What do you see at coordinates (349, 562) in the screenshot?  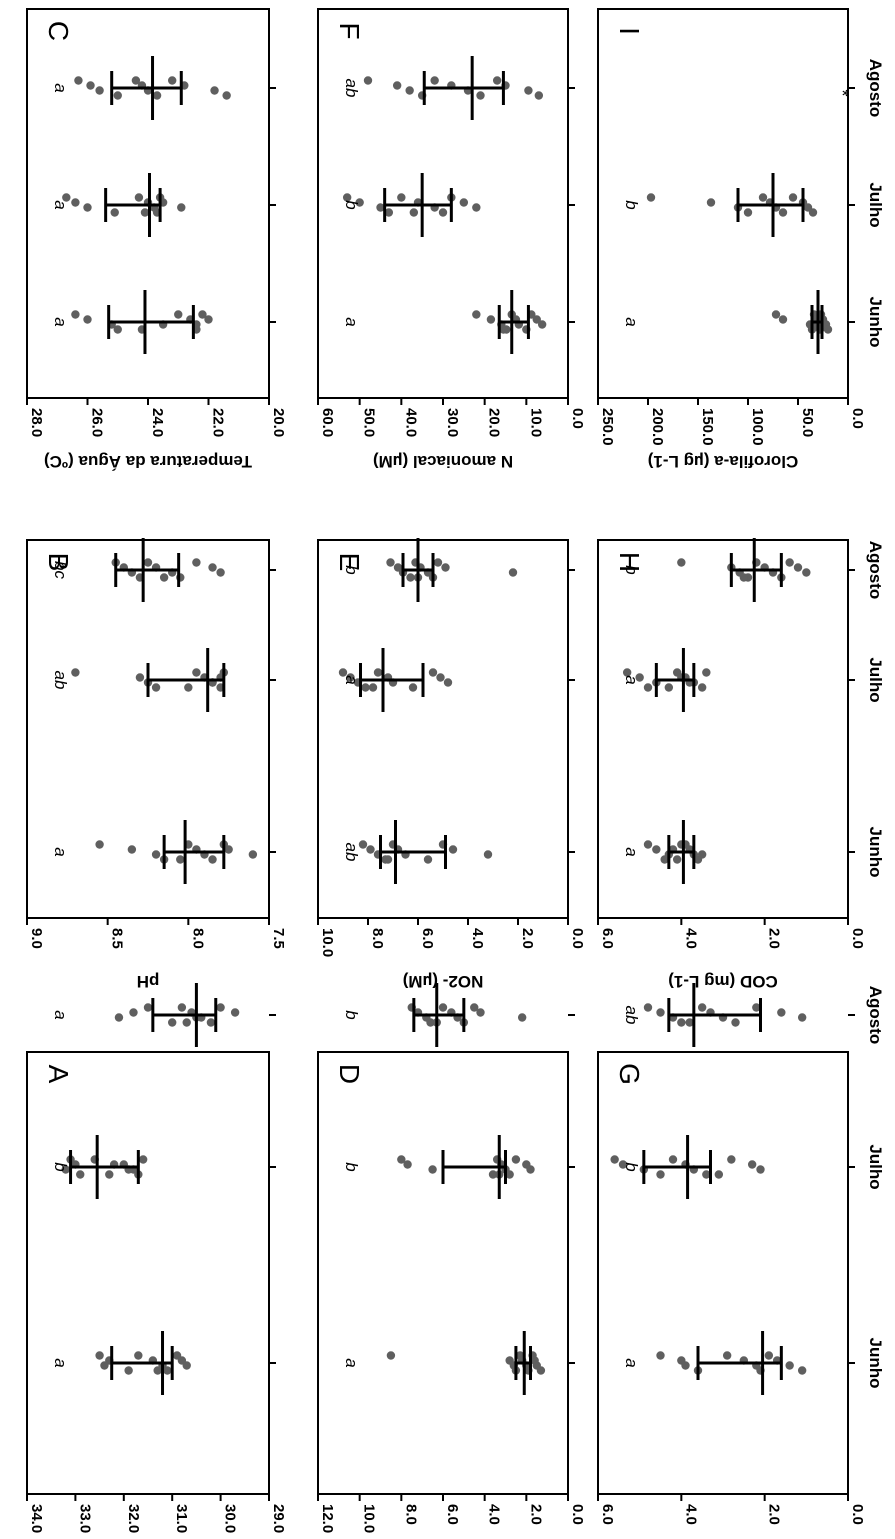 I see `panel-letter: E` at bounding box center [349, 562].